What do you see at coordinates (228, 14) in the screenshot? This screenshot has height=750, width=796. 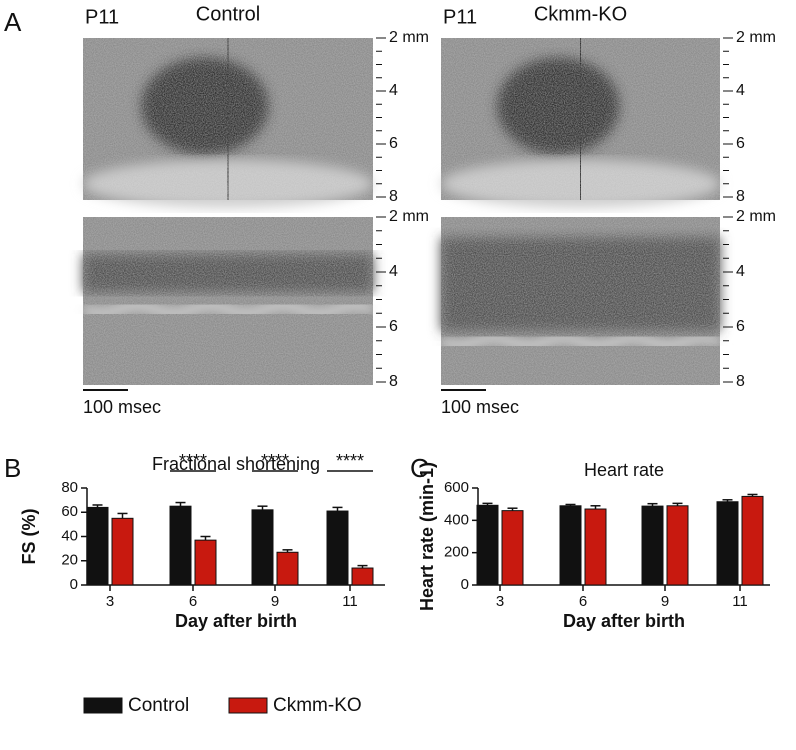 I see `group-label: Control` at bounding box center [228, 14].